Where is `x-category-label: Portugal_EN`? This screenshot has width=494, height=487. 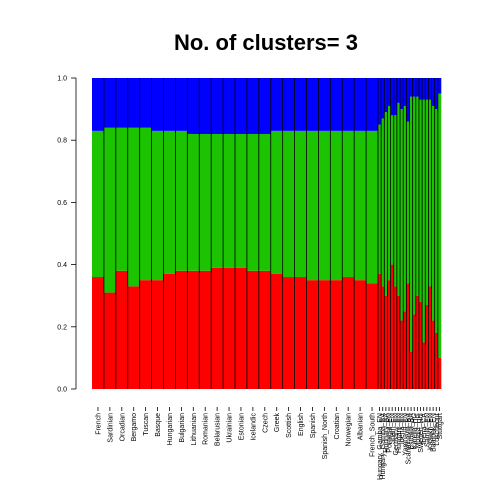 x-category-label: Portugal_EN is located at coordinates (390, 433).